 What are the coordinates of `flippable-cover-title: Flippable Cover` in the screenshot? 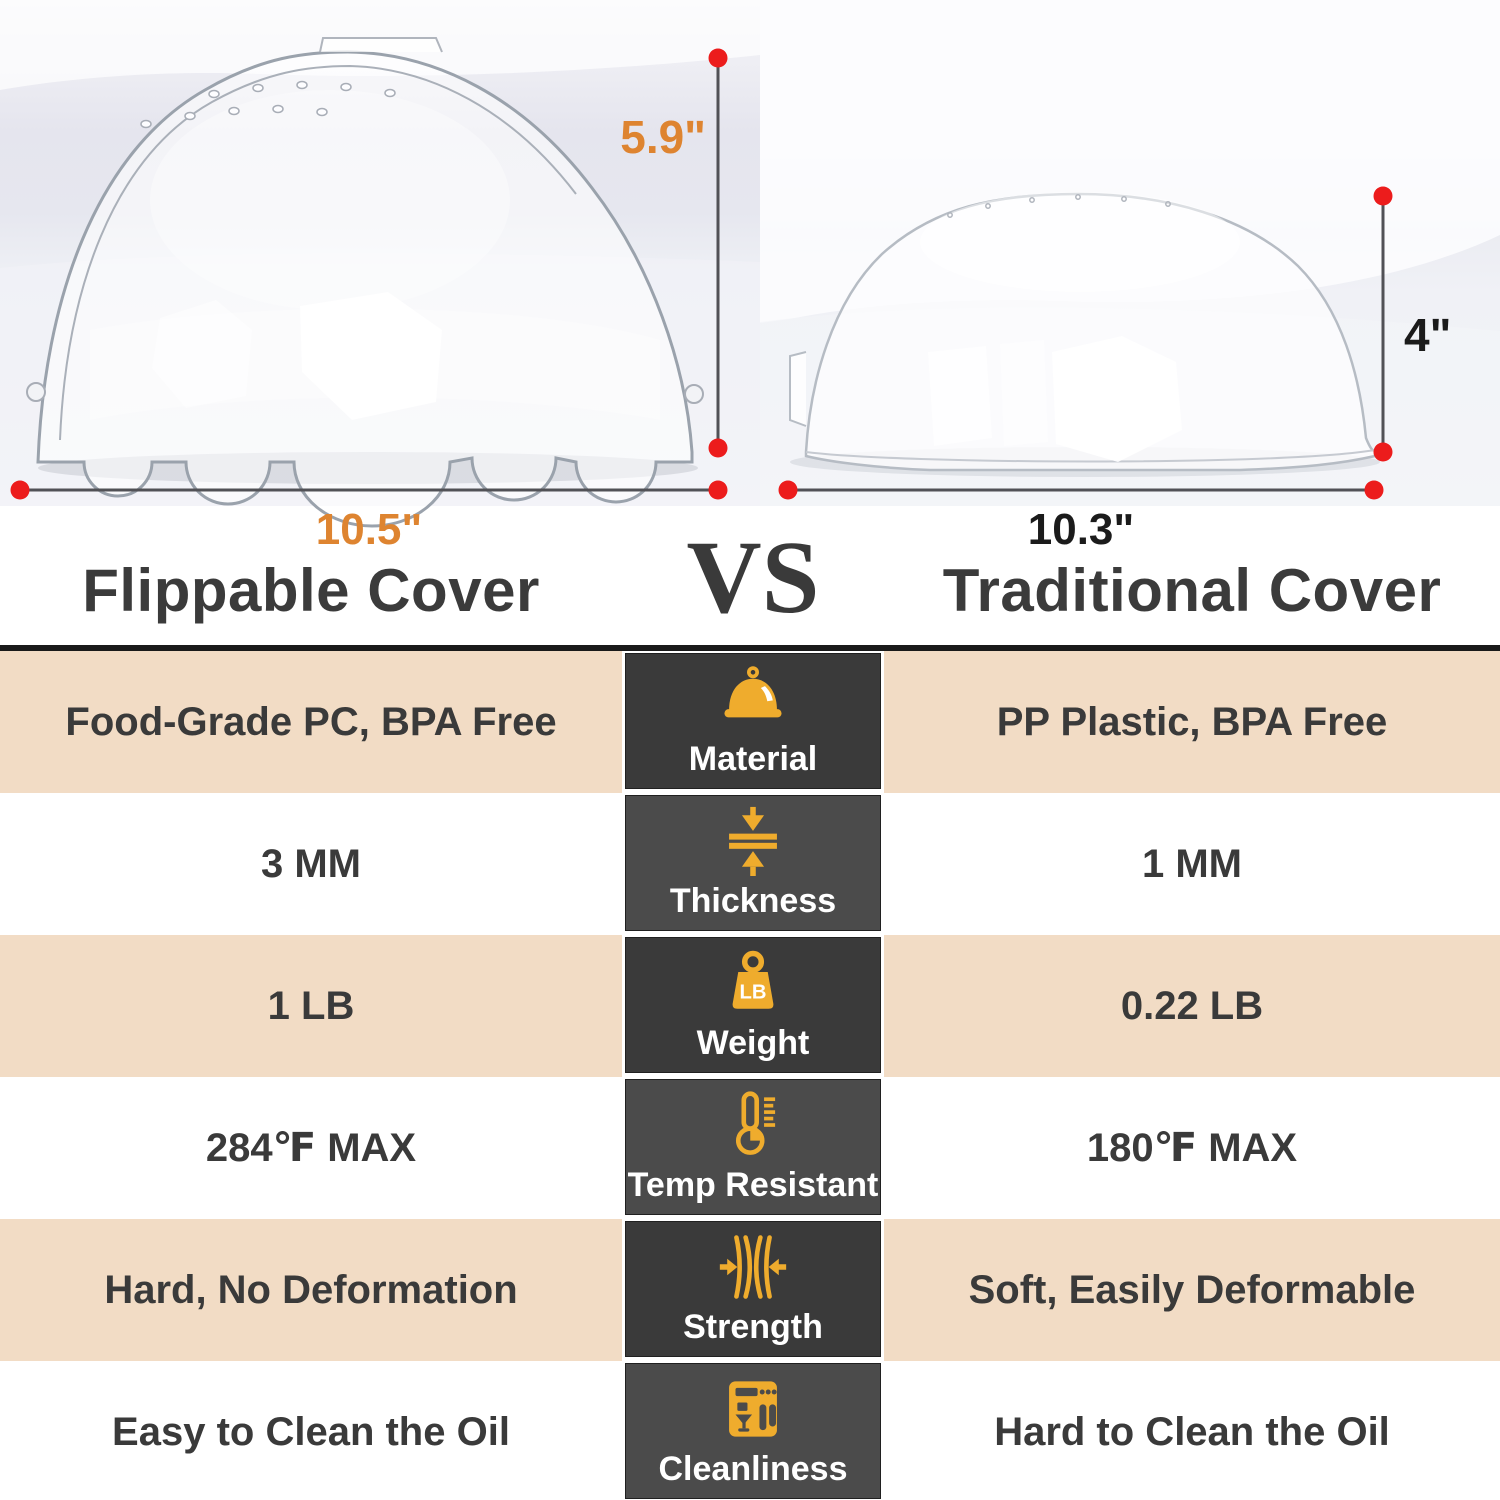 It's located at (311, 590).